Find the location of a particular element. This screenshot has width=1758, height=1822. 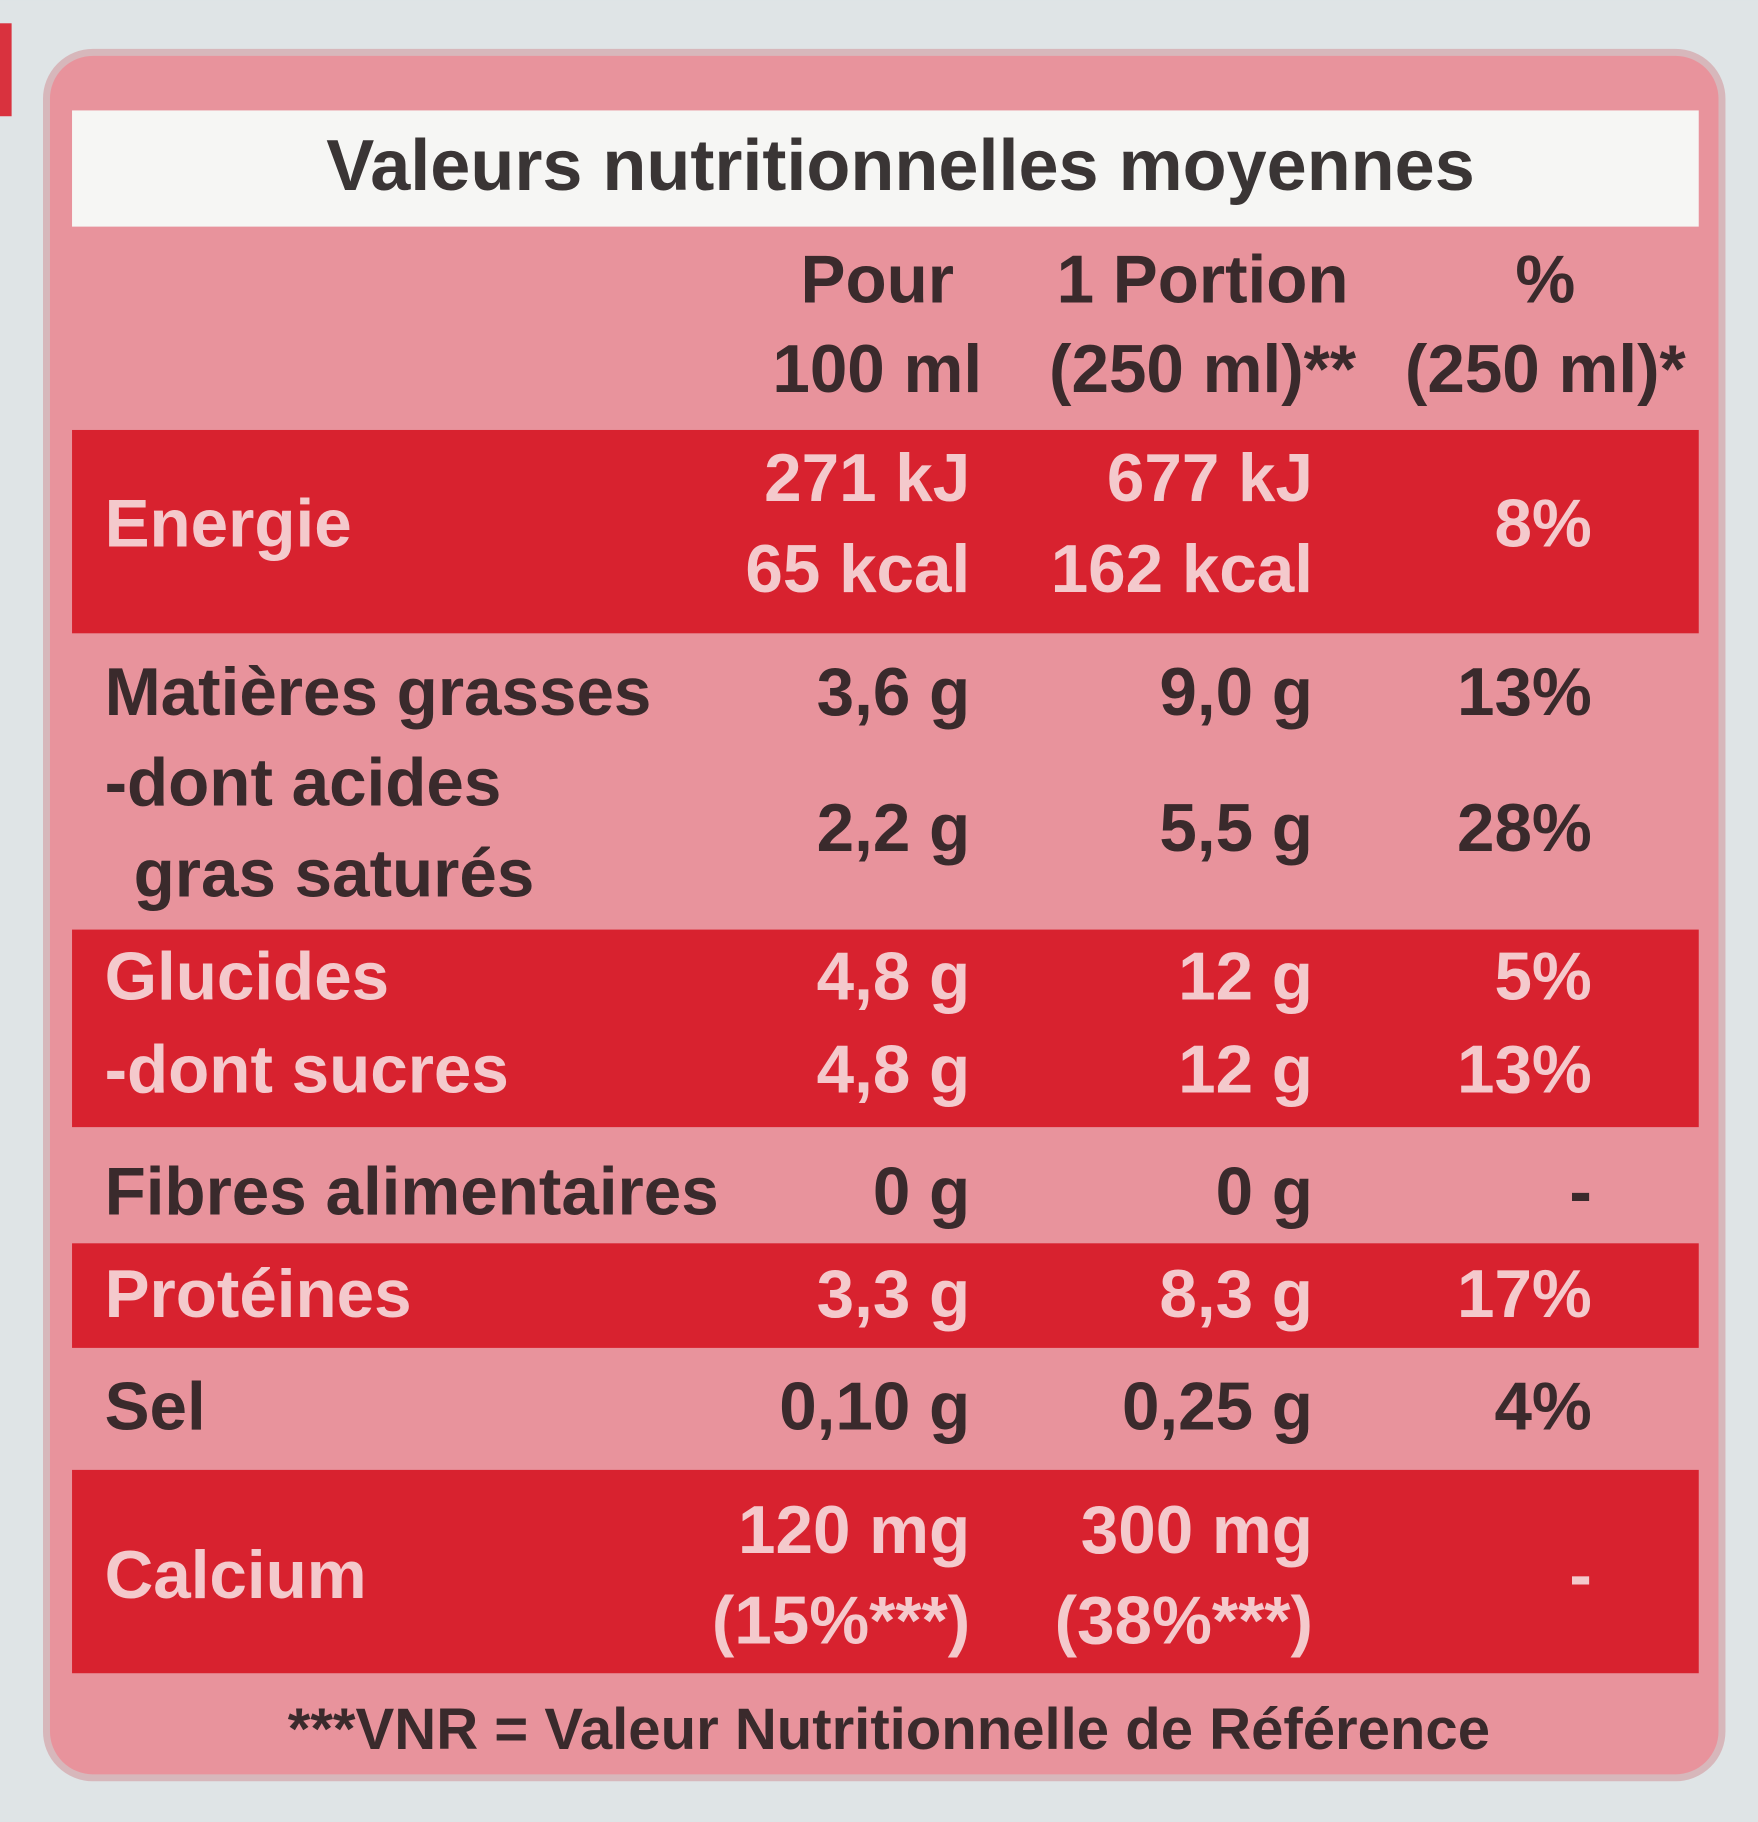

column-header: 100 ml is located at coordinates (877, 369).